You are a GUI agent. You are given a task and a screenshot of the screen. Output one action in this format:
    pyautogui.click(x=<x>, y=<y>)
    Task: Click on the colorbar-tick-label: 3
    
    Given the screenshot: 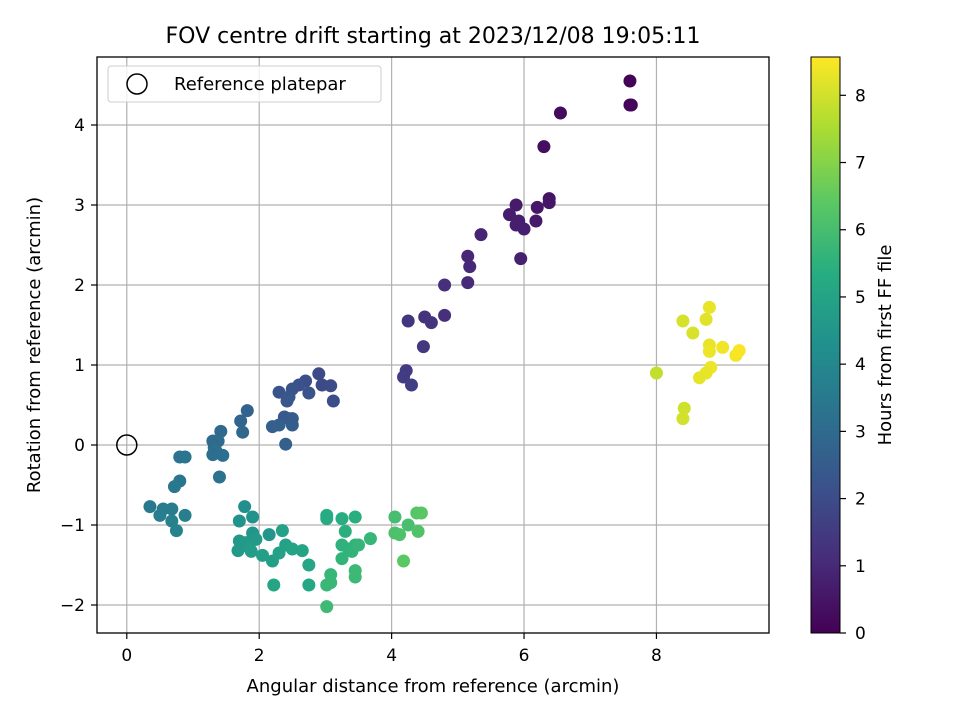 What is the action you would take?
    pyautogui.click(x=860, y=432)
    